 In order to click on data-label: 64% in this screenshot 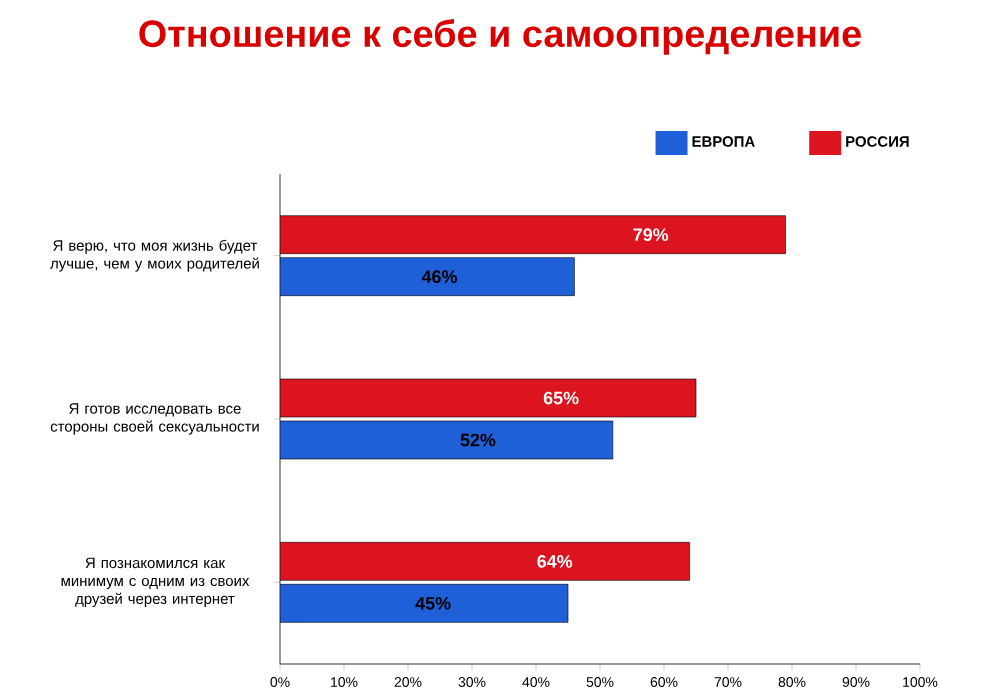, I will do `click(555, 561)`.